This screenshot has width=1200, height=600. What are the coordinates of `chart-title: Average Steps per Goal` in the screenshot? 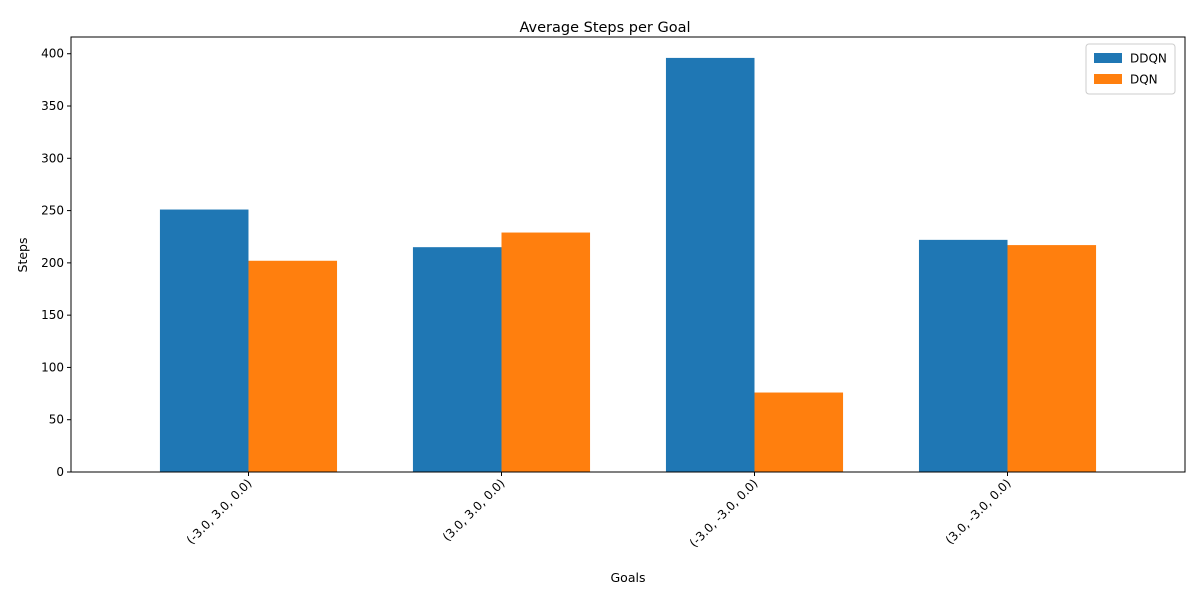 It's located at (604, 28).